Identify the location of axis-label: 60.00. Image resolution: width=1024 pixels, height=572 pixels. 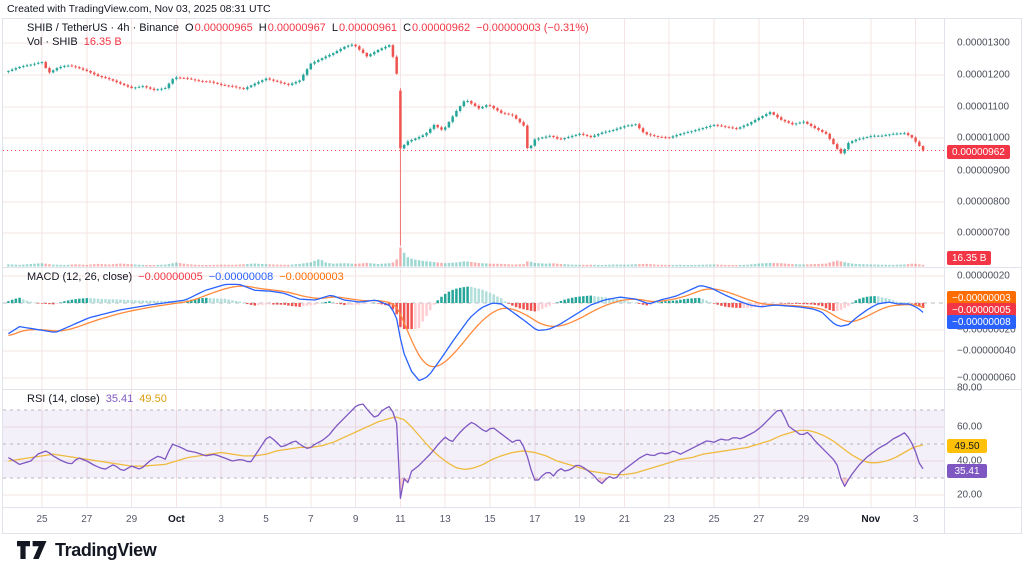
(970, 427).